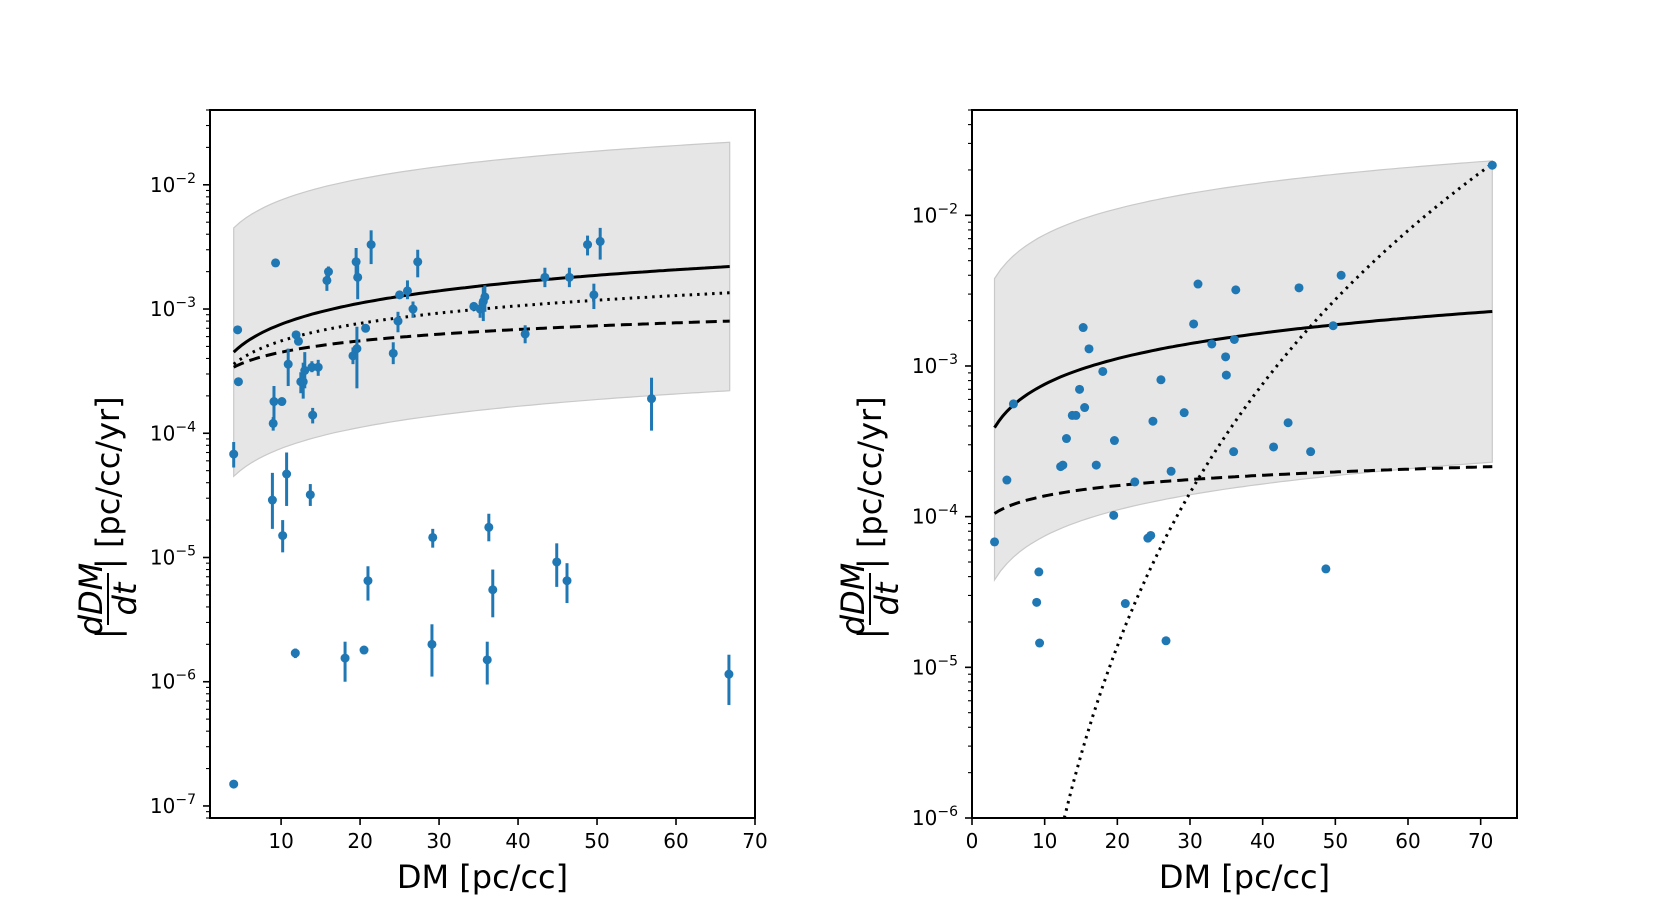  I want to click on left-ylabel-prefix: |, so click(108, 633).